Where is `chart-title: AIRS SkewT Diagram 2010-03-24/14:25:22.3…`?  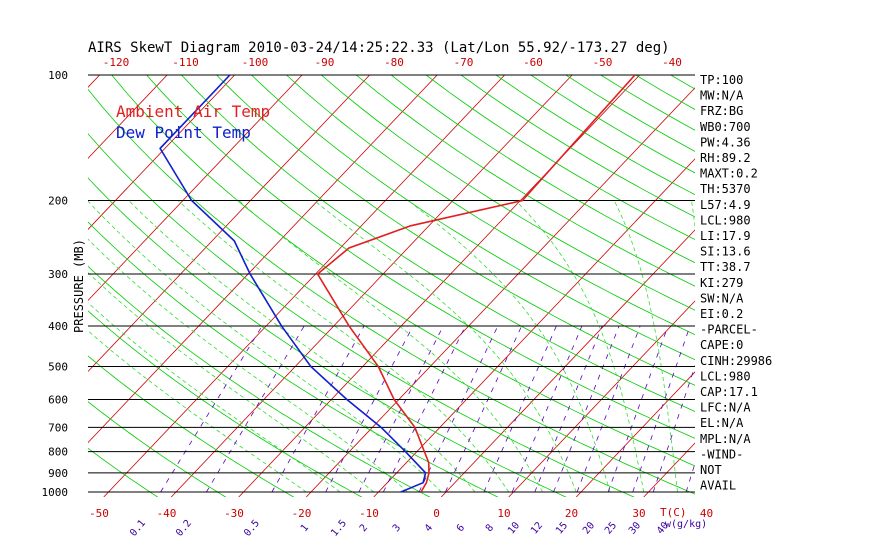
chart-title: AIRS SkewT Diagram 2010-03-24/14:25:22.3… is located at coordinates (379, 48).